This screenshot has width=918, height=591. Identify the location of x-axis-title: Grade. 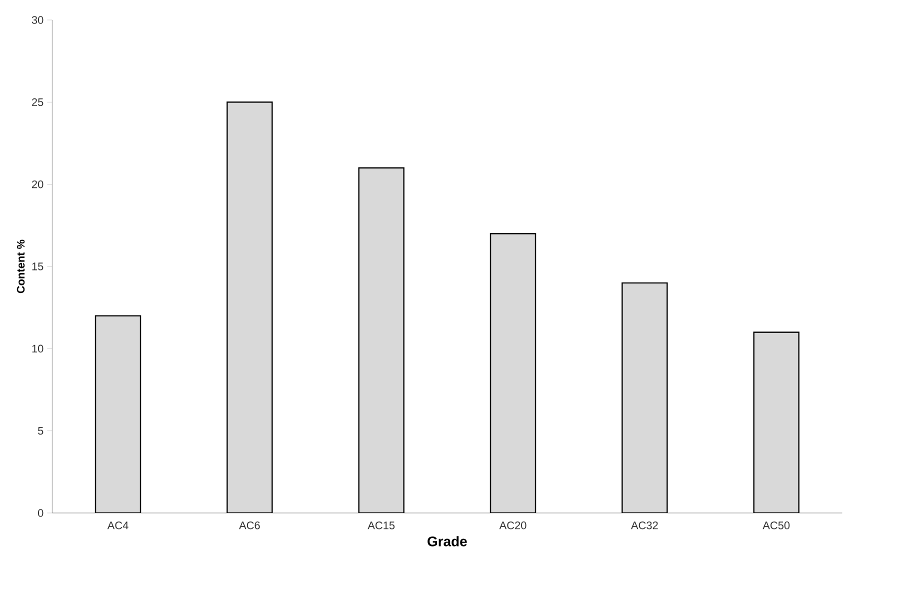
(447, 541).